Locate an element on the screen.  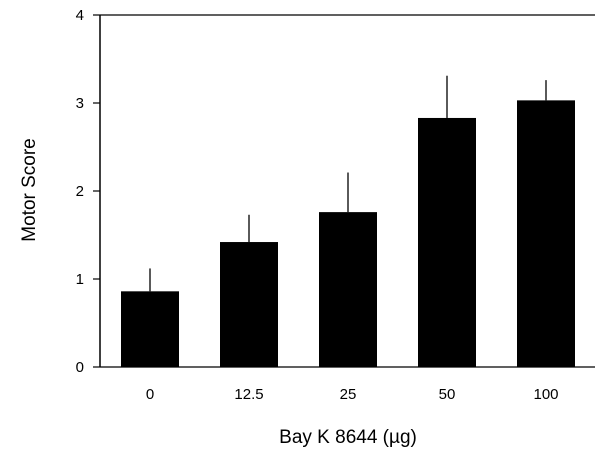
y-tick-label-4: 4 is located at coordinates (80, 15).